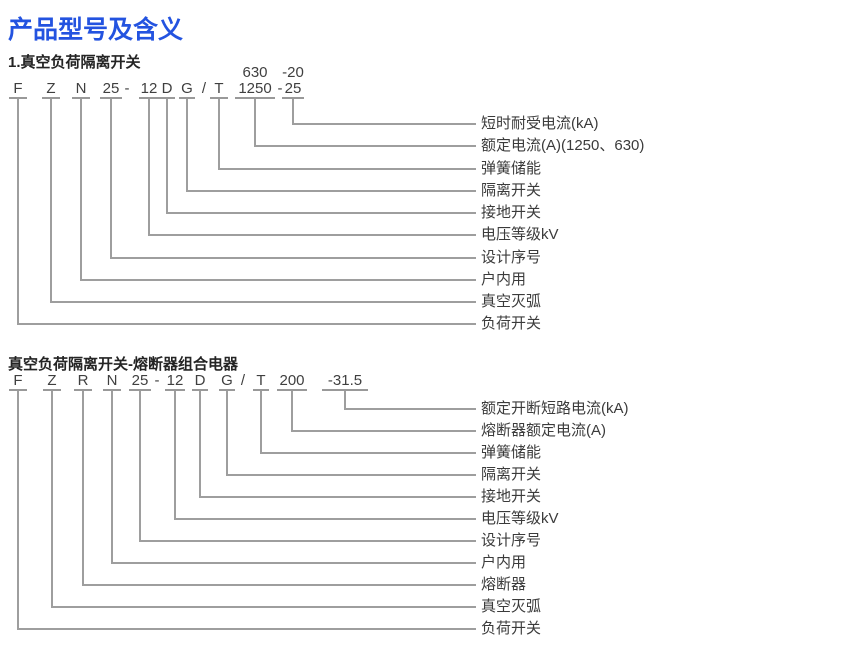 This screenshot has height=647, width=867. What do you see at coordinates (123, 364) in the screenshot?
I see `section-2-heading: 真空负荷隔离开关-熔断器组合电器` at bounding box center [123, 364].